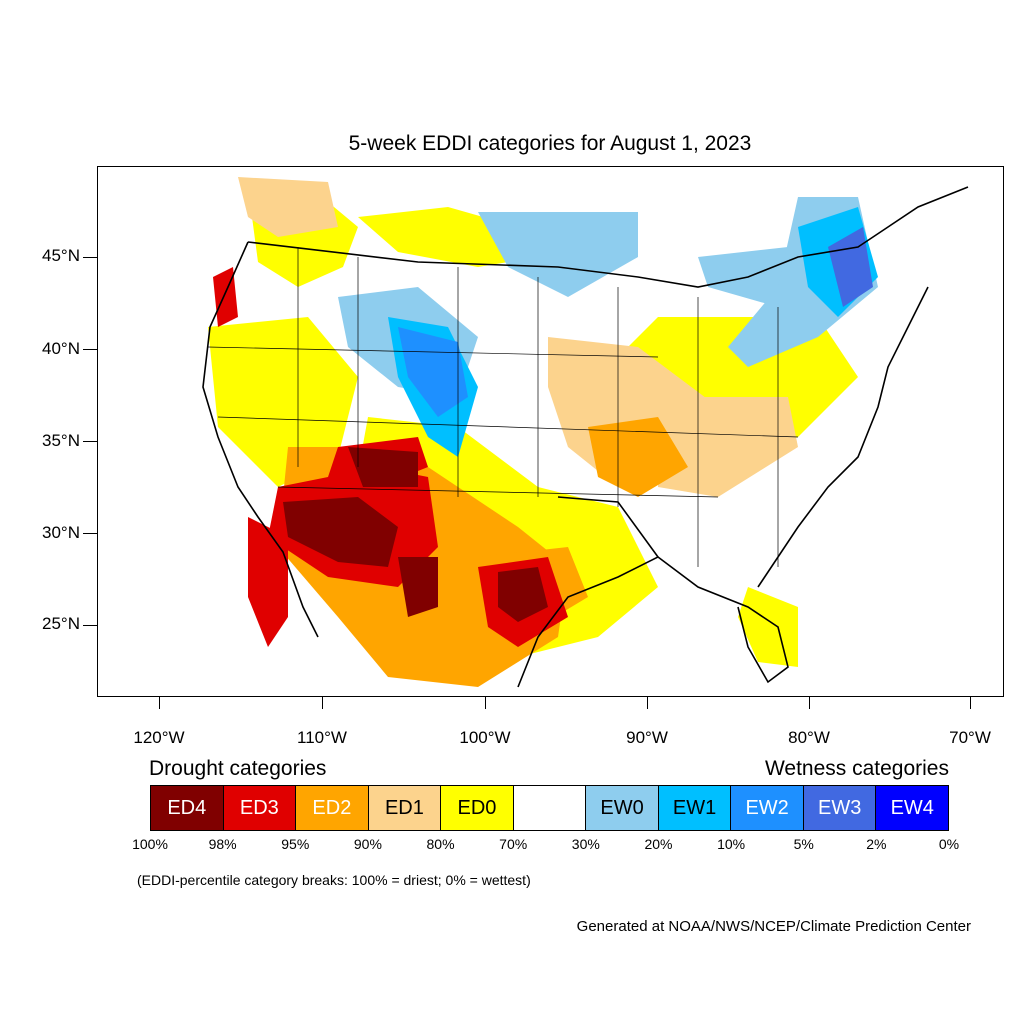 This screenshot has width=1024, height=1024. I want to click on break-label: 95%, so click(295, 844).